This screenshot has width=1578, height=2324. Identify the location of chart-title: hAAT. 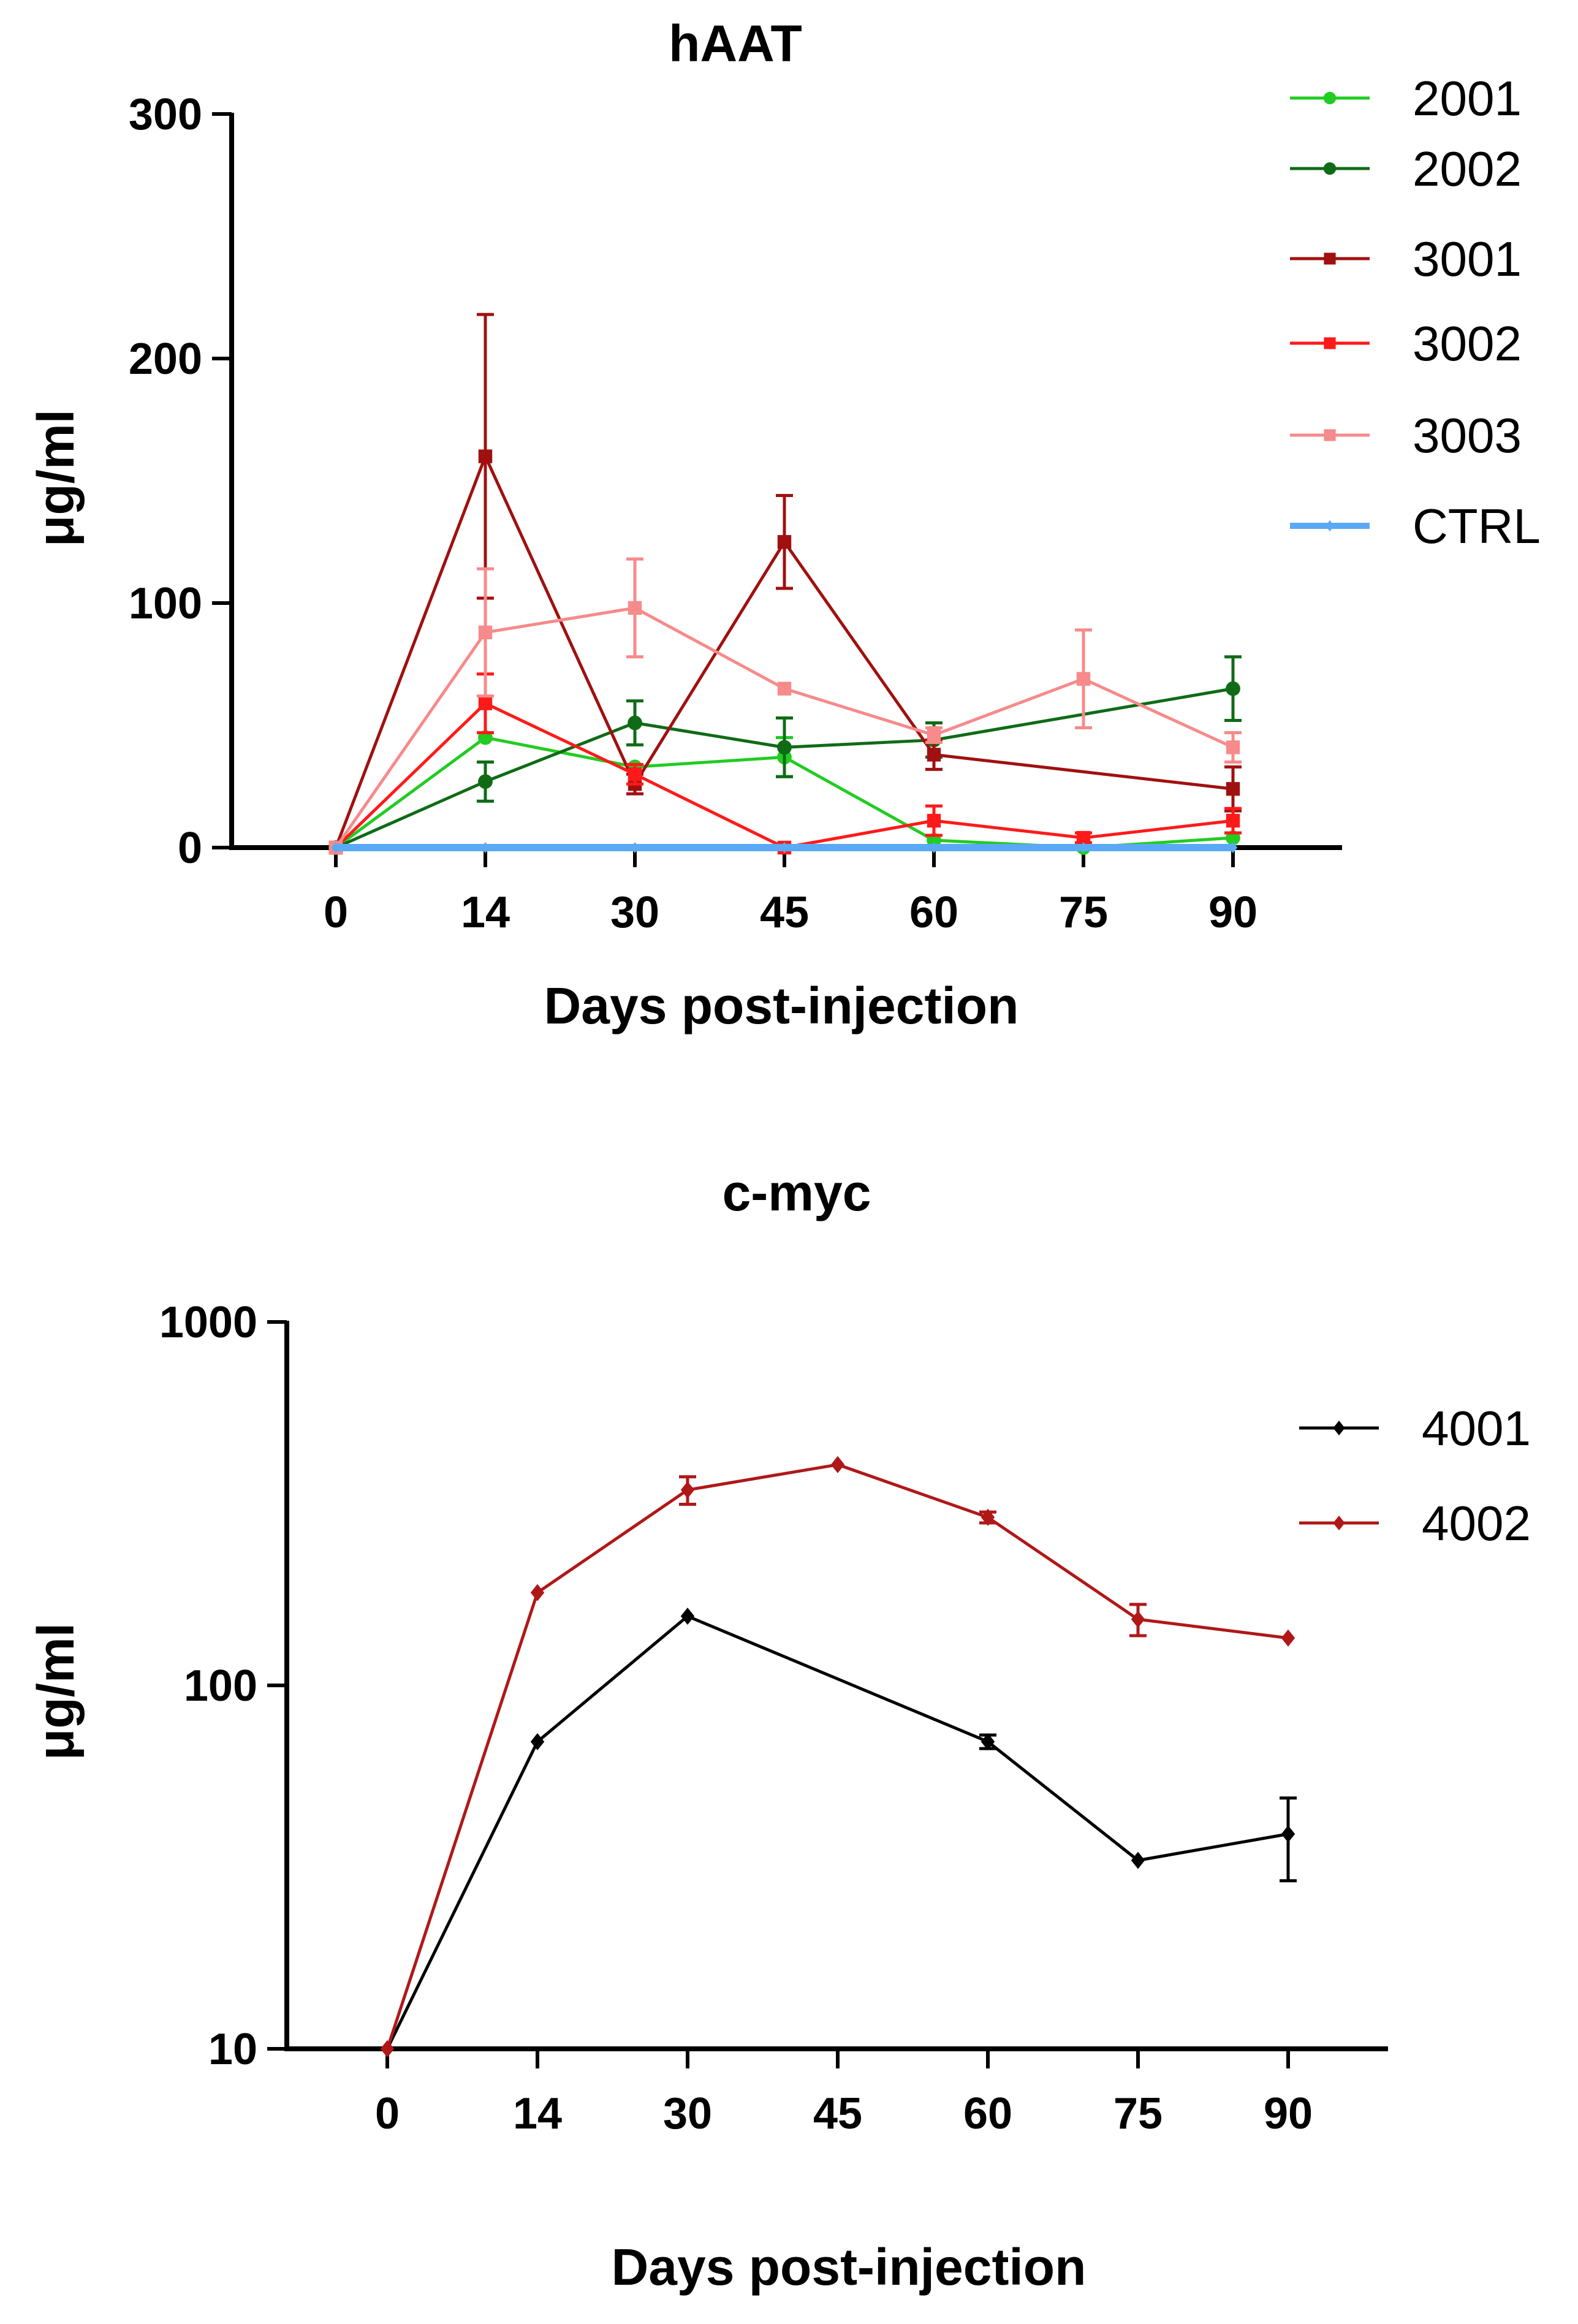
(735, 43).